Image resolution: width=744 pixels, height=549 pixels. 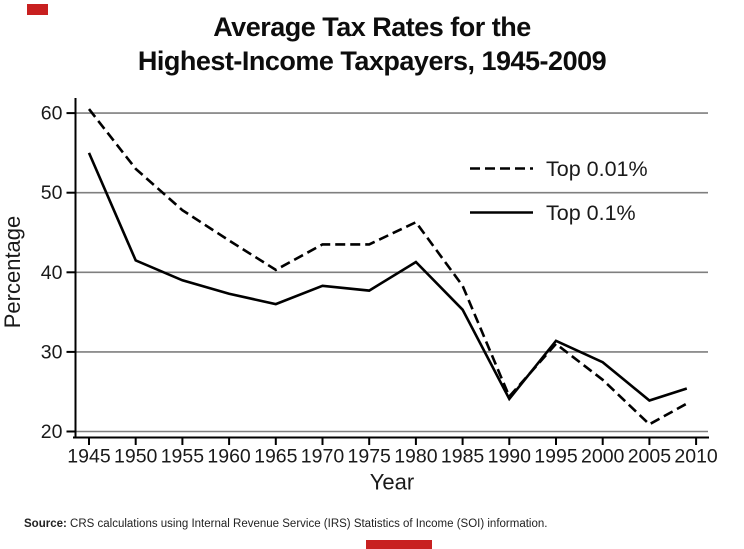 I want to click on red-accent-bottom, so click(x=399, y=544).